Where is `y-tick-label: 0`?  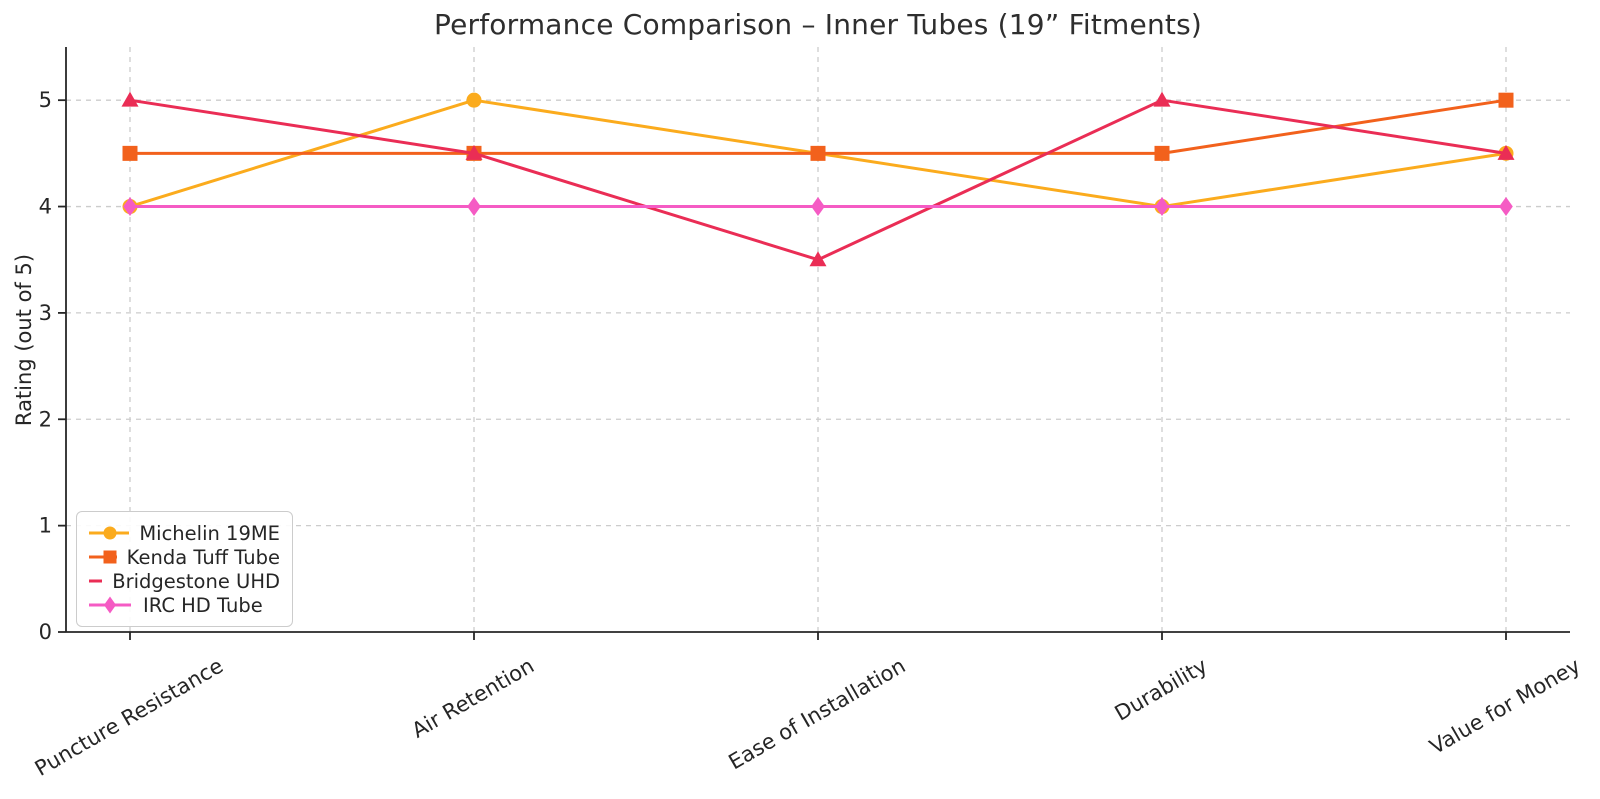 y-tick-label: 0 is located at coordinates (45, 632).